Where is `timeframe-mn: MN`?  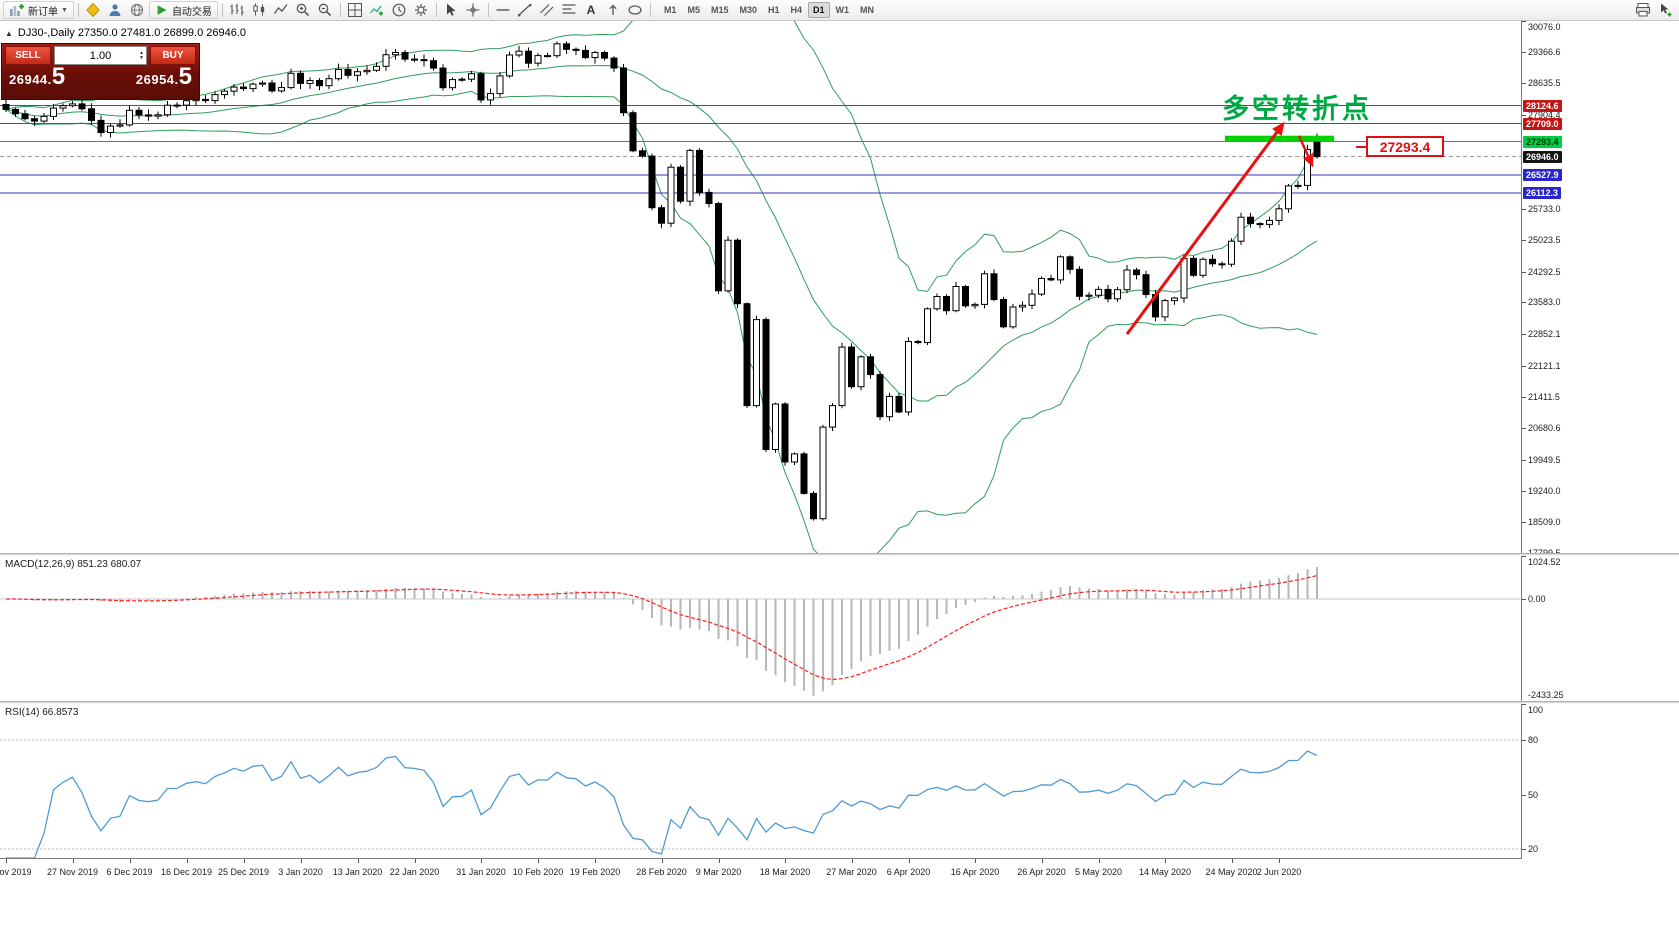 timeframe-mn: MN is located at coordinates (867, 10).